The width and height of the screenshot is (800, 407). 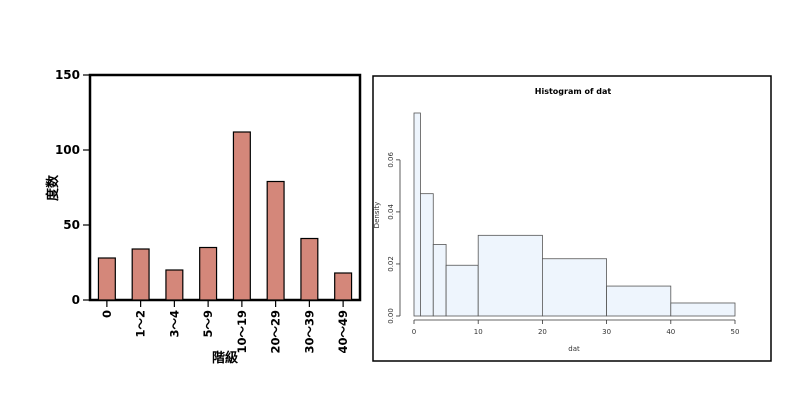 I want to click on x-tick-label: 20, so click(x=542, y=332).